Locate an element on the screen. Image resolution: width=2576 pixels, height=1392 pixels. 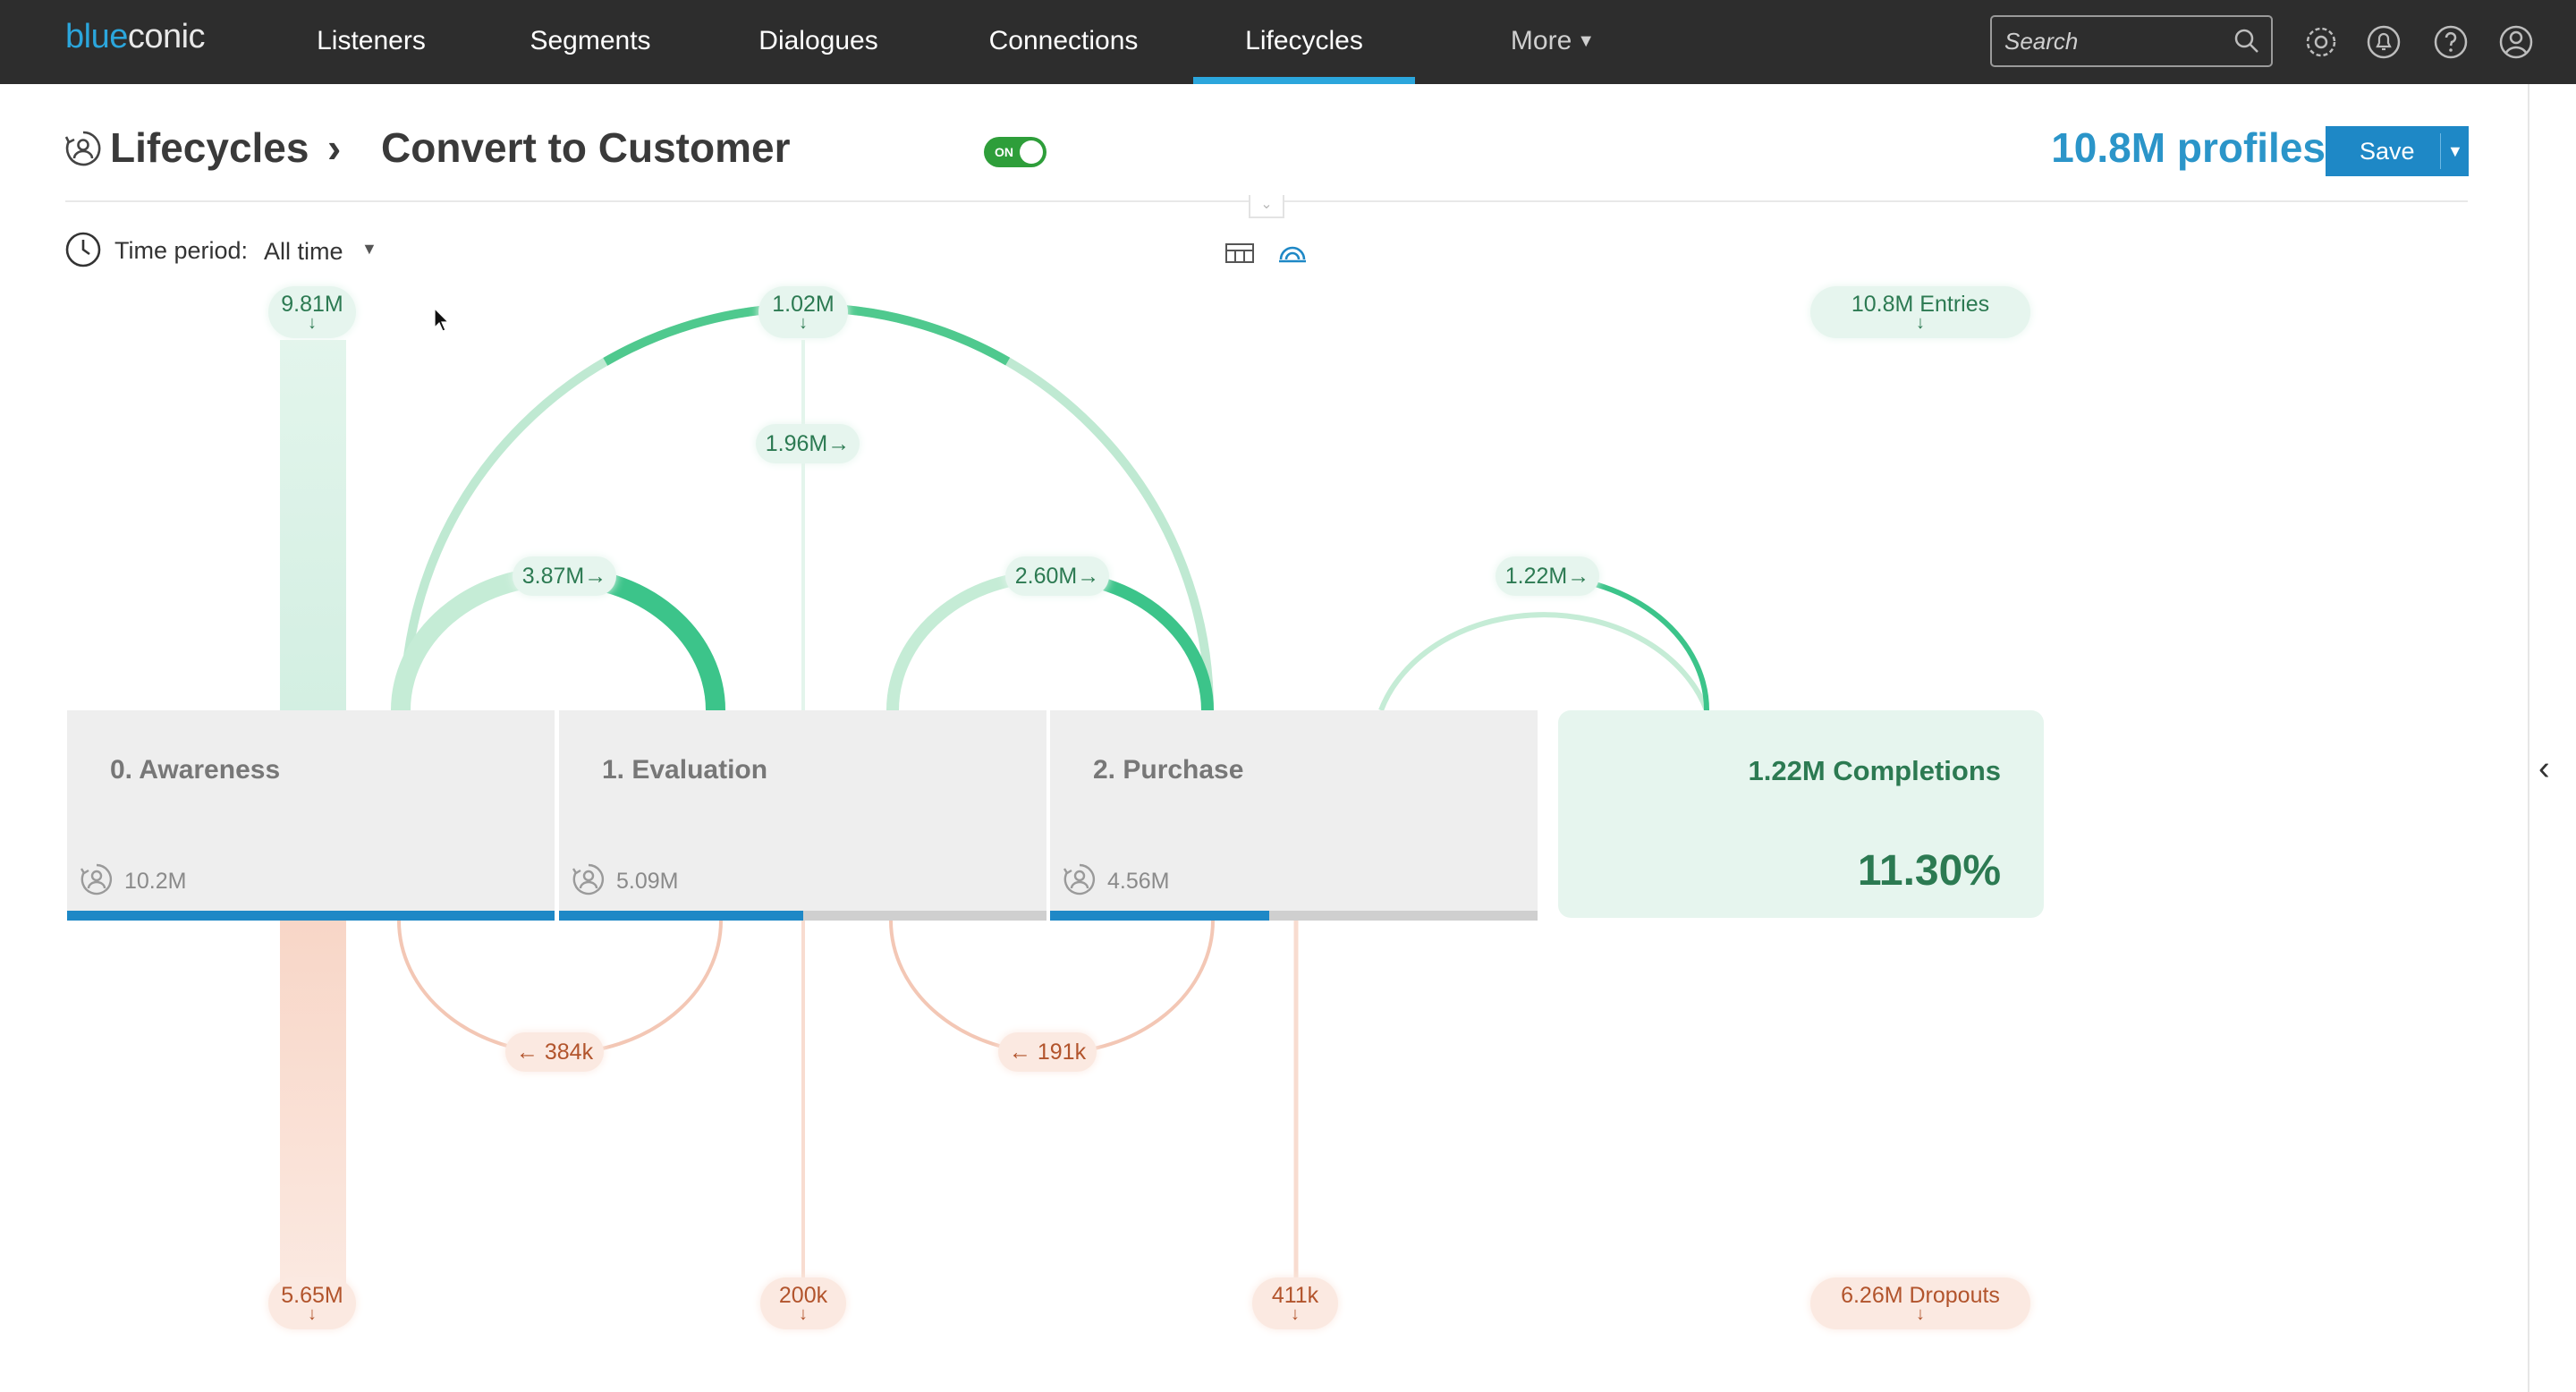
nav-listeners: Listeners is located at coordinates (371, 40).